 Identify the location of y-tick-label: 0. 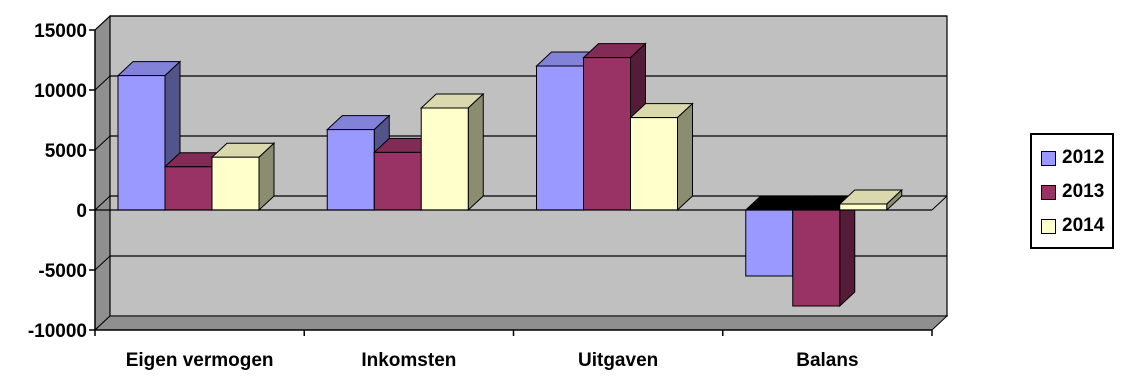
(81, 211).